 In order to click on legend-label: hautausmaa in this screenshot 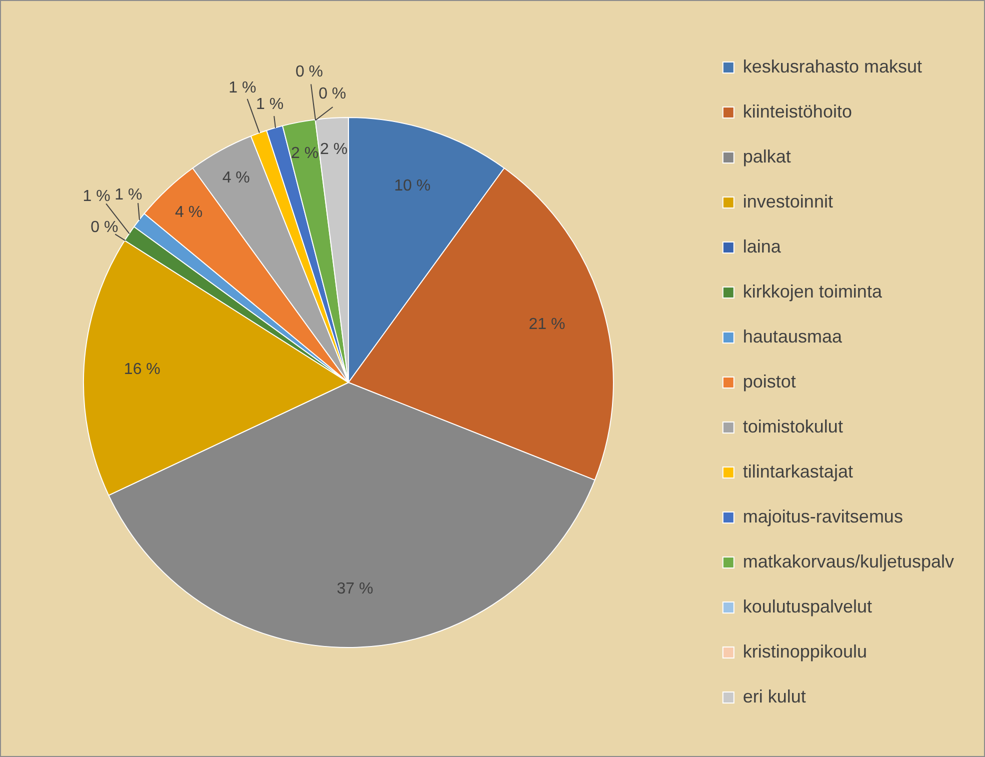, I will do `click(792, 336)`.